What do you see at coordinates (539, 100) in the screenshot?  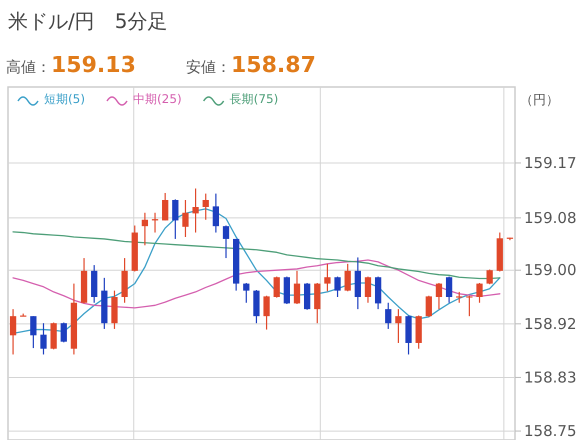 I see `ylabel: （円）` at bounding box center [539, 100].